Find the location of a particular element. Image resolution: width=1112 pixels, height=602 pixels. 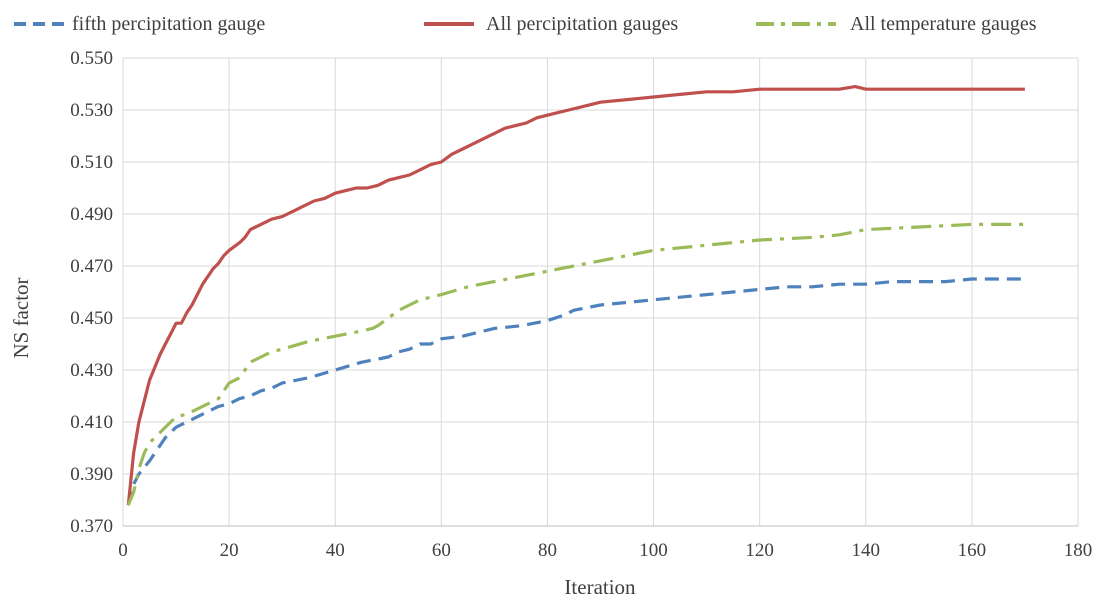

x-tick-labels: 0 20 40 60 80 100 120 140 160 180 is located at coordinates (605, 550).